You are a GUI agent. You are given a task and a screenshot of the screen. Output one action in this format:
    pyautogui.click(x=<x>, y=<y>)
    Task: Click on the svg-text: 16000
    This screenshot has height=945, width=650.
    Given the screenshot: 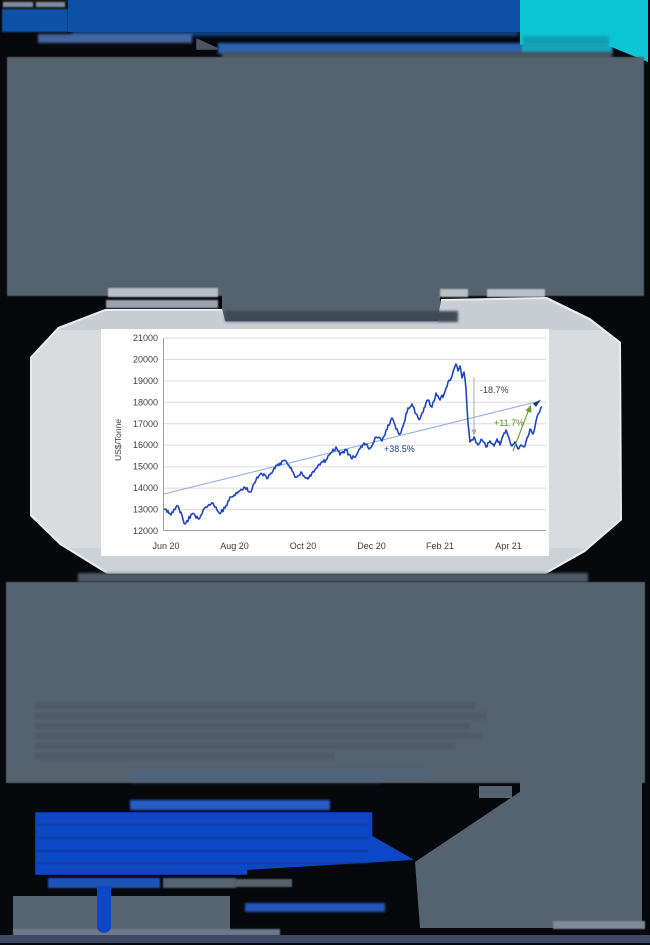 What is the action you would take?
    pyautogui.click(x=145, y=445)
    